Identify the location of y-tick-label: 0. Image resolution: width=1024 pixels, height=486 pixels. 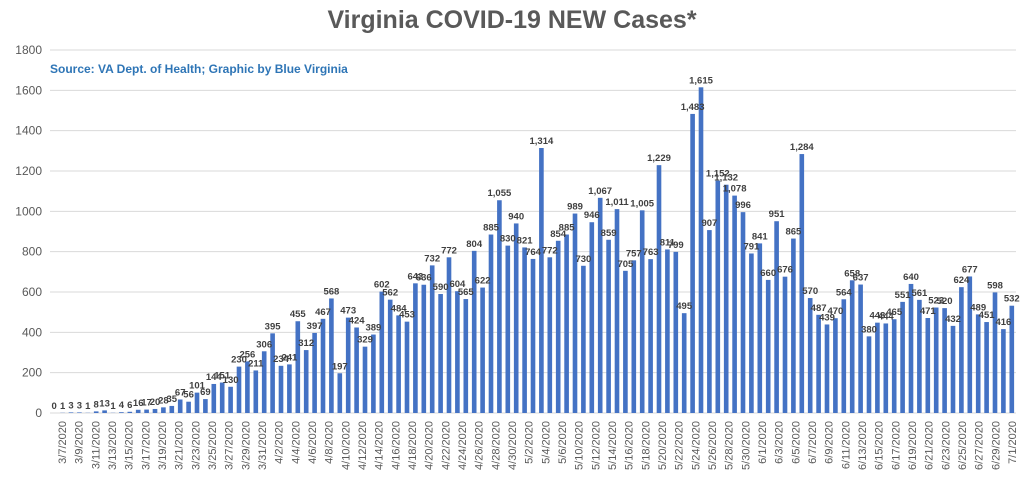
(38, 413).